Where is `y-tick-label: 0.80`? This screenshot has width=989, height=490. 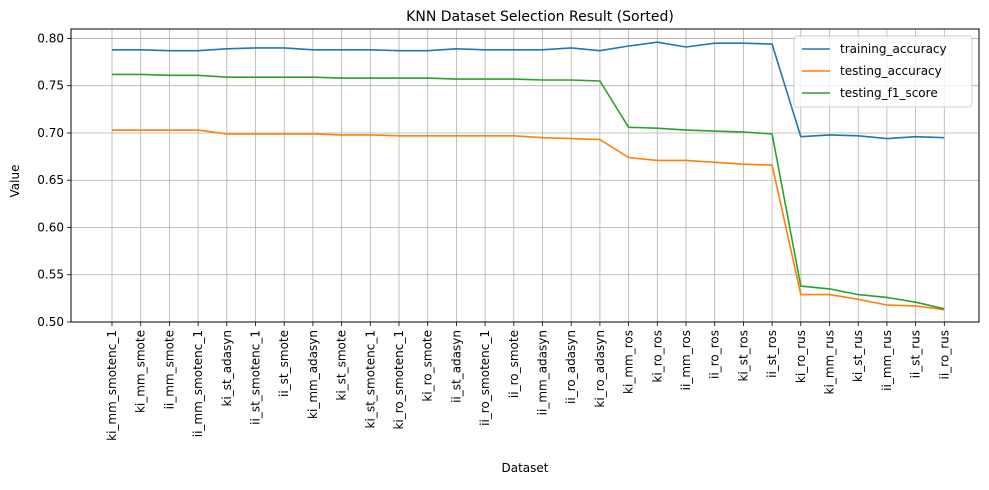
y-tick-label: 0.80 is located at coordinates (50, 38).